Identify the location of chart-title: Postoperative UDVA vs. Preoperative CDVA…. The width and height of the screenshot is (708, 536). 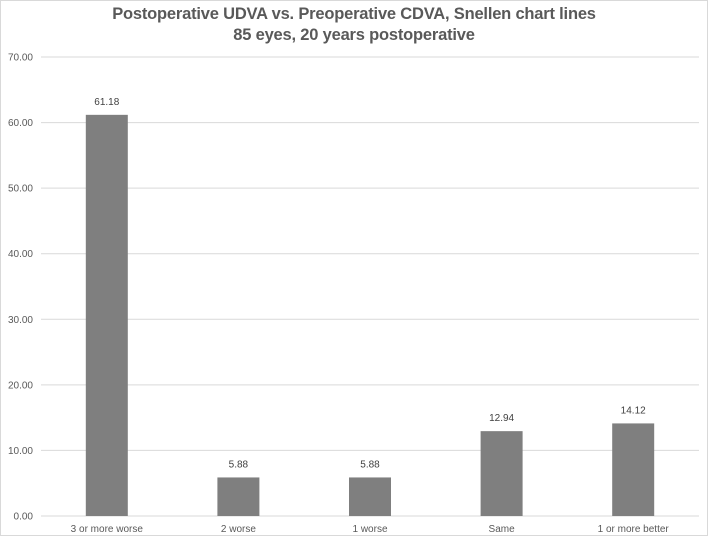
(354, 14).